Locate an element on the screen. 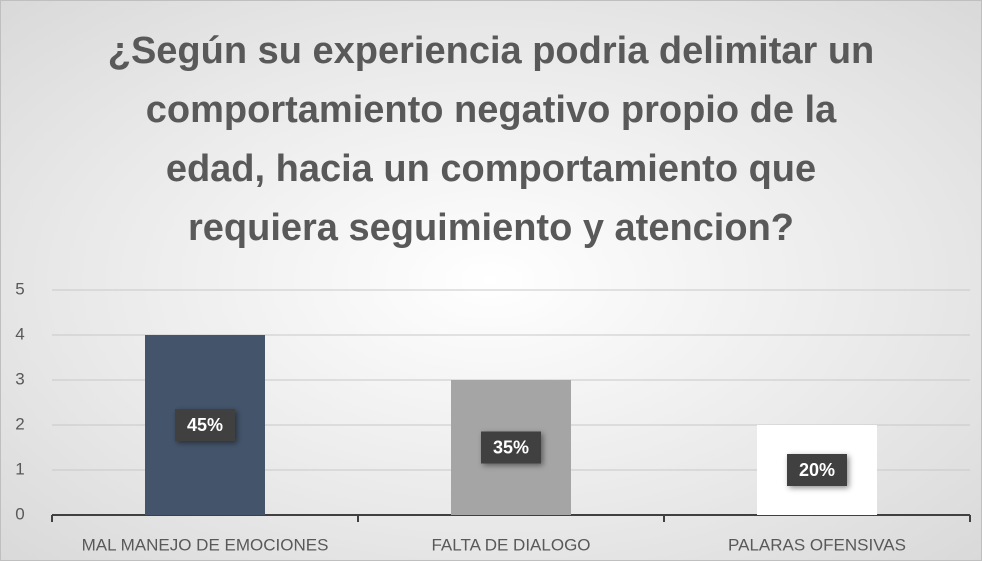 Image resolution: width=982 pixels, height=561 pixels. y-tick-label: 3 is located at coordinates (19, 378).